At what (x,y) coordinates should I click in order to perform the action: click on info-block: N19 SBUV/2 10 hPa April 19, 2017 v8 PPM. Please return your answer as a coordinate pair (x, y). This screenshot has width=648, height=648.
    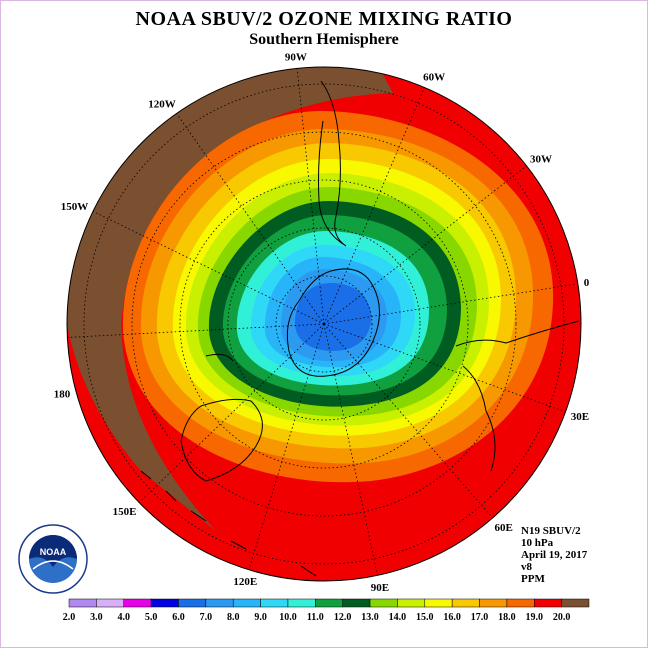
    Looking at the image, I should click on (554, 555).